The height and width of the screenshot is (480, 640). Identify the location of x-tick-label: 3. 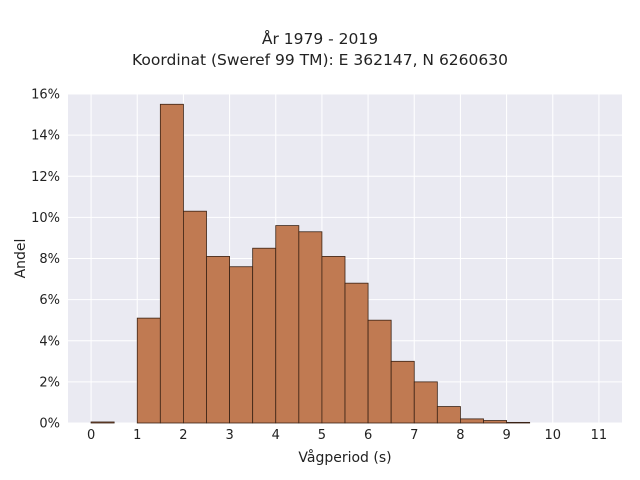
(229, 435).